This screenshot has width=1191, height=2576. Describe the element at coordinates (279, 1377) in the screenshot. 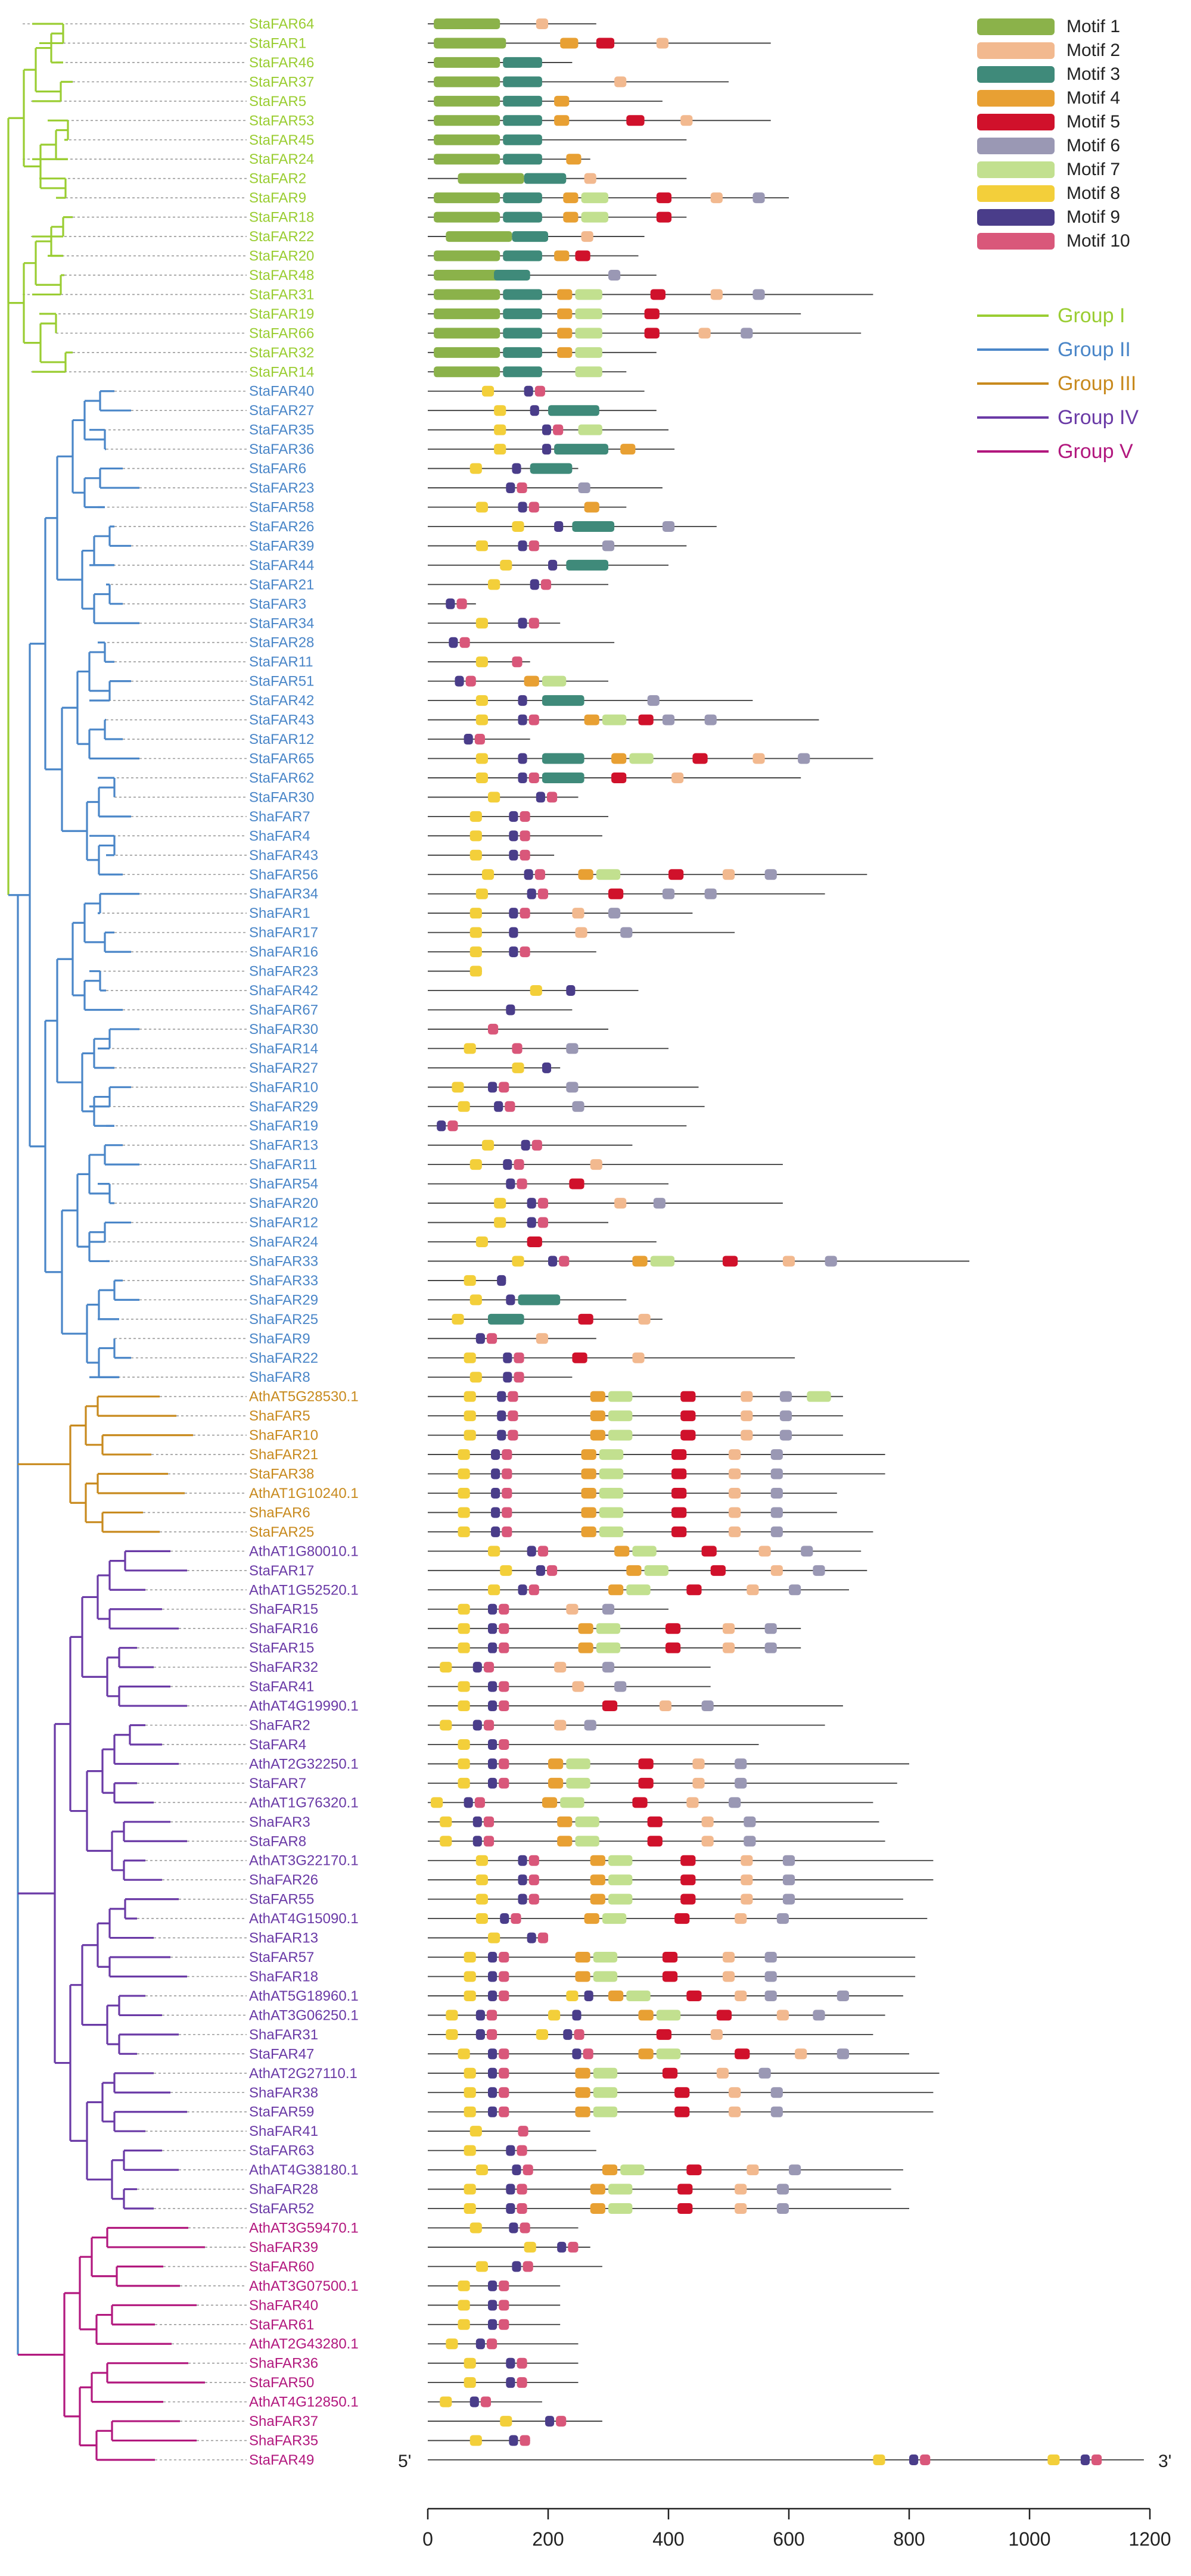

I see `gene-label: ShaFAR8` at that location.